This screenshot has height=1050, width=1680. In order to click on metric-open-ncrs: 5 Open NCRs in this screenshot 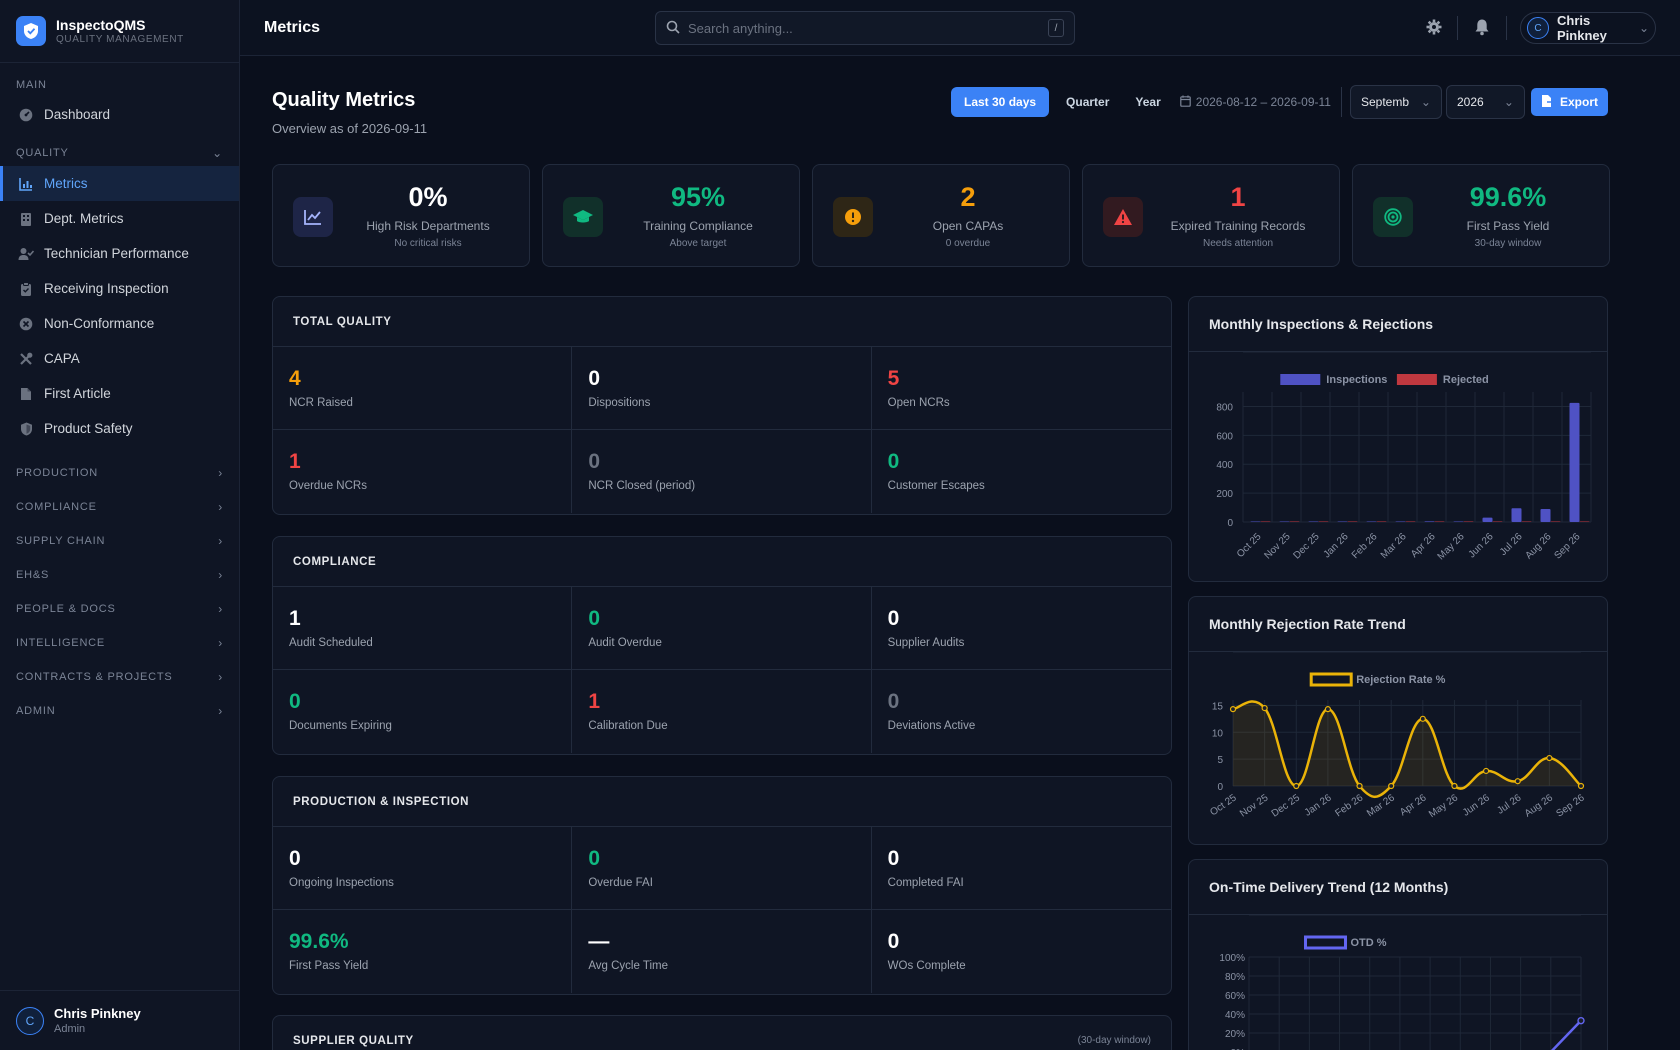, I will do `click(1021, 388)`.